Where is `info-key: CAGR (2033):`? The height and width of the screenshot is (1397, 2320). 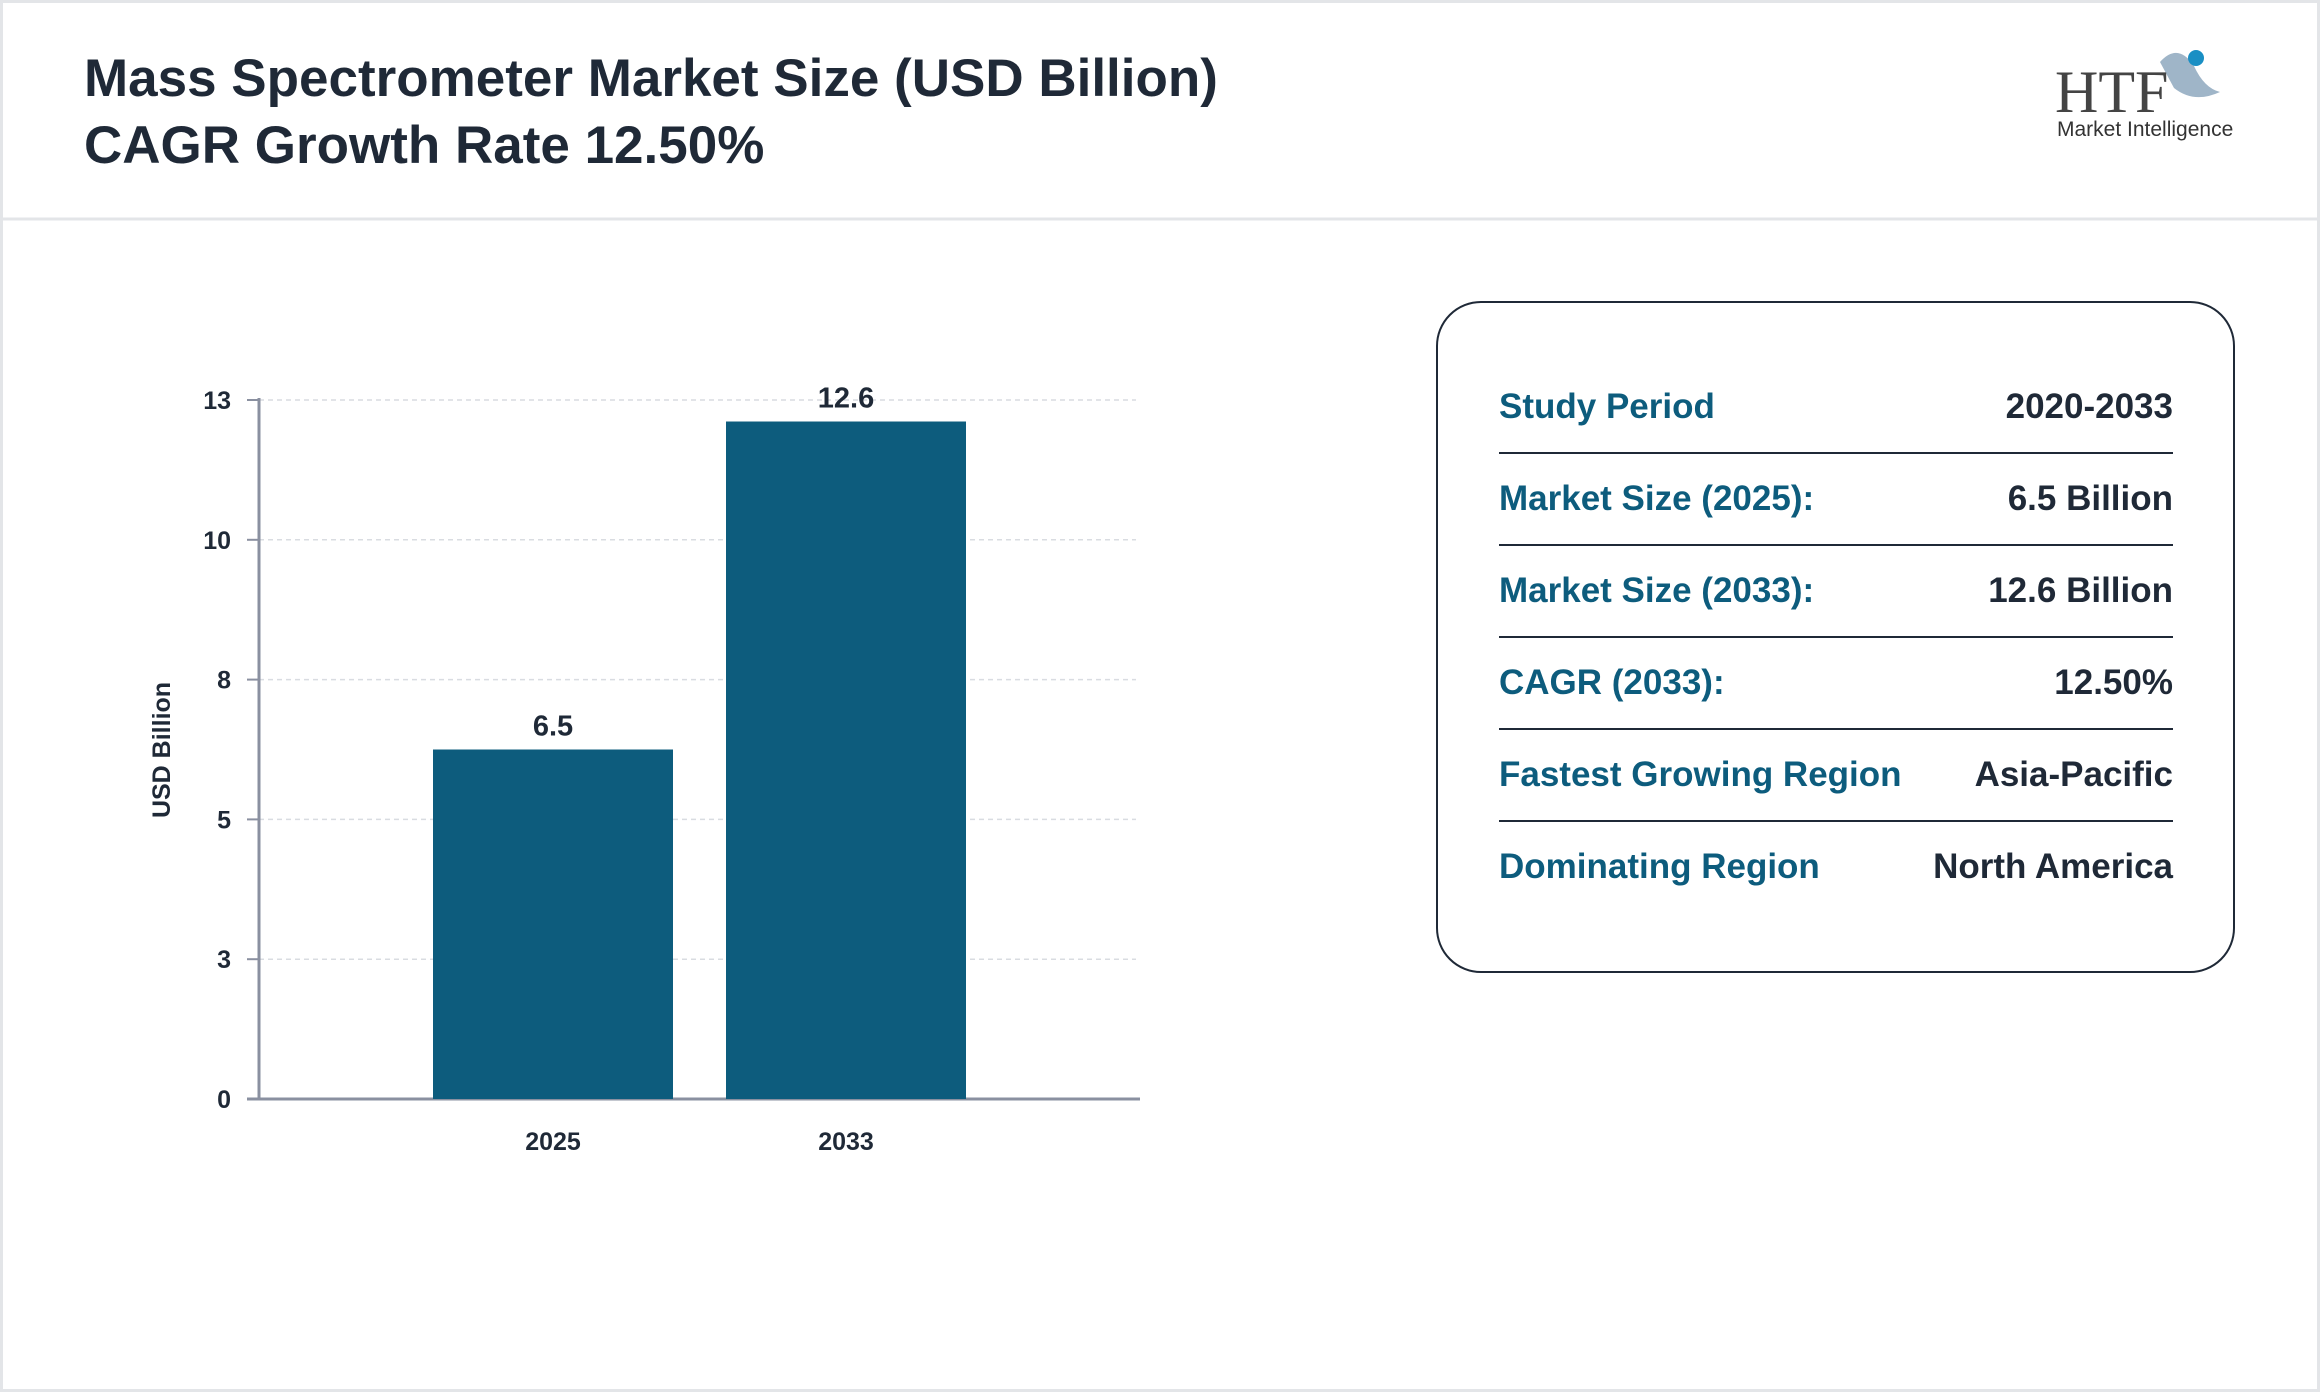 info-key: CAGR (2033): is located at coordinates (1612, 682).